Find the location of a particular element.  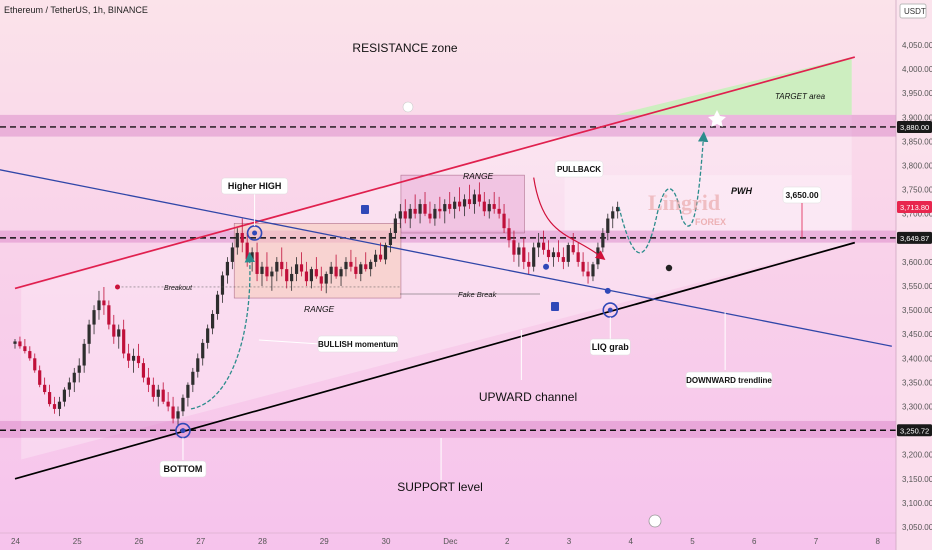

bottom-label: BOTTOM is located at coordinates (183, 469).